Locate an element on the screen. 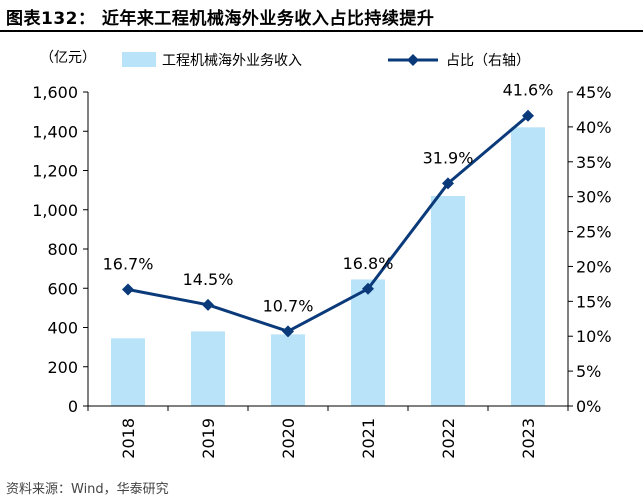 The image size is (643, 504). share-label-2018: 16.7% is located at coordinates (128, 263).